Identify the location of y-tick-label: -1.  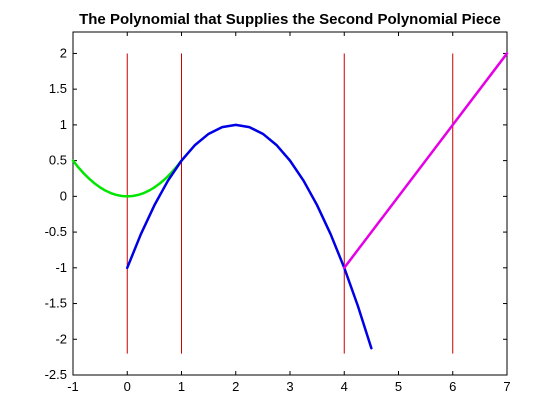
(61, 267).